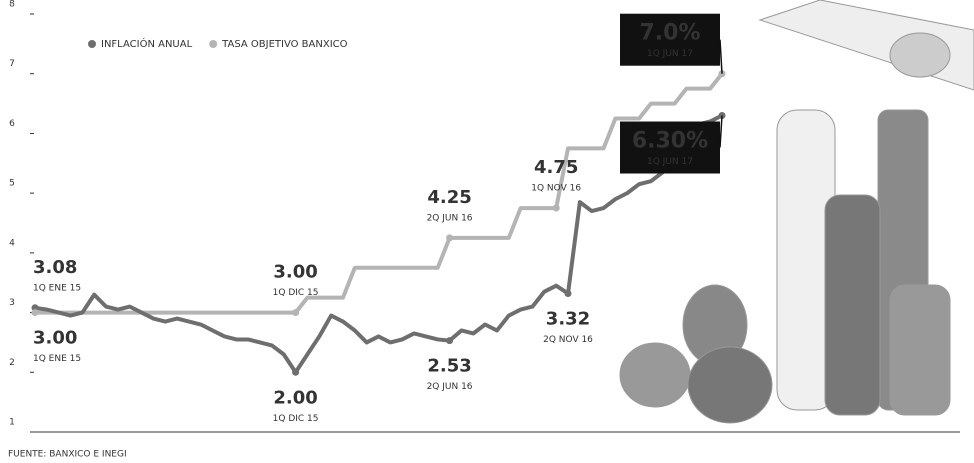 The image size is (974, 463). What do you see at coordinates (12, 5) in the screenshot?
I see `y-tick-label: 8` at bounding box center [12, 5].